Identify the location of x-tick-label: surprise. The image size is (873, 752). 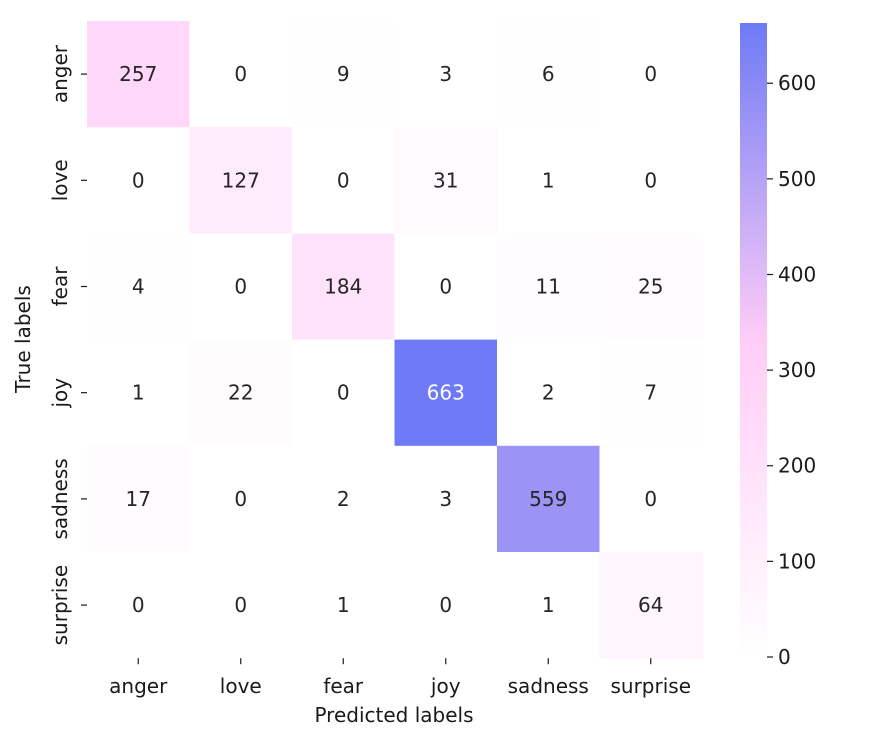
(650, 686).